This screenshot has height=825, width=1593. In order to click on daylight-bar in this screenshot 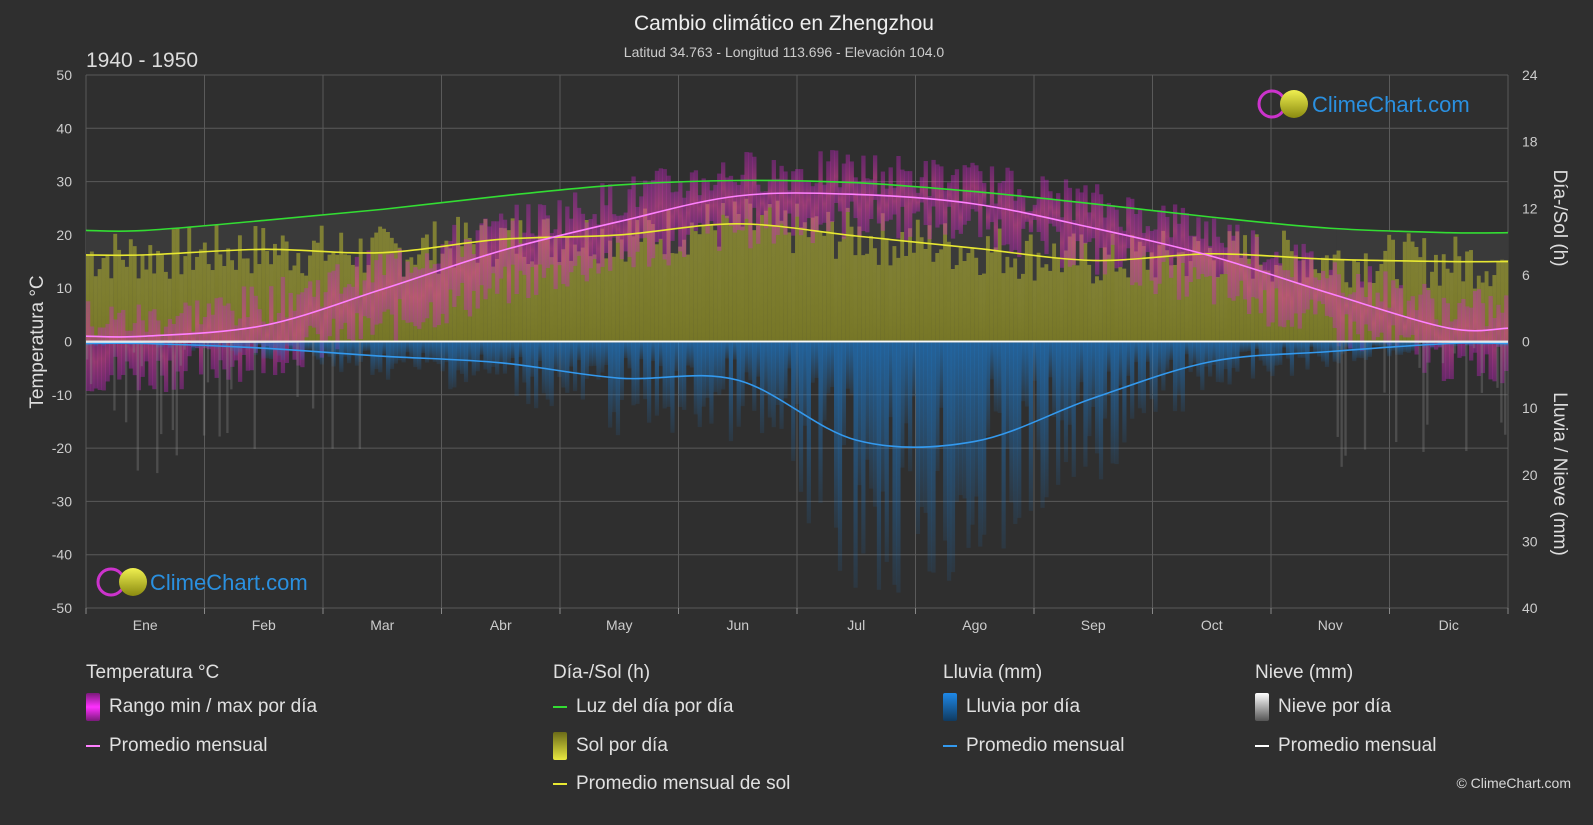, I will do `click(403, 274)`.